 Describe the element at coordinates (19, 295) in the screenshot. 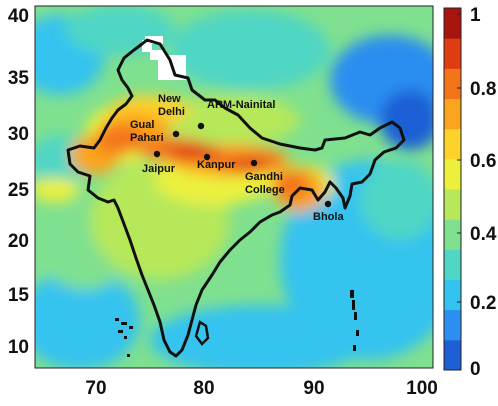

I see `y-tick-label: 15` at that location.